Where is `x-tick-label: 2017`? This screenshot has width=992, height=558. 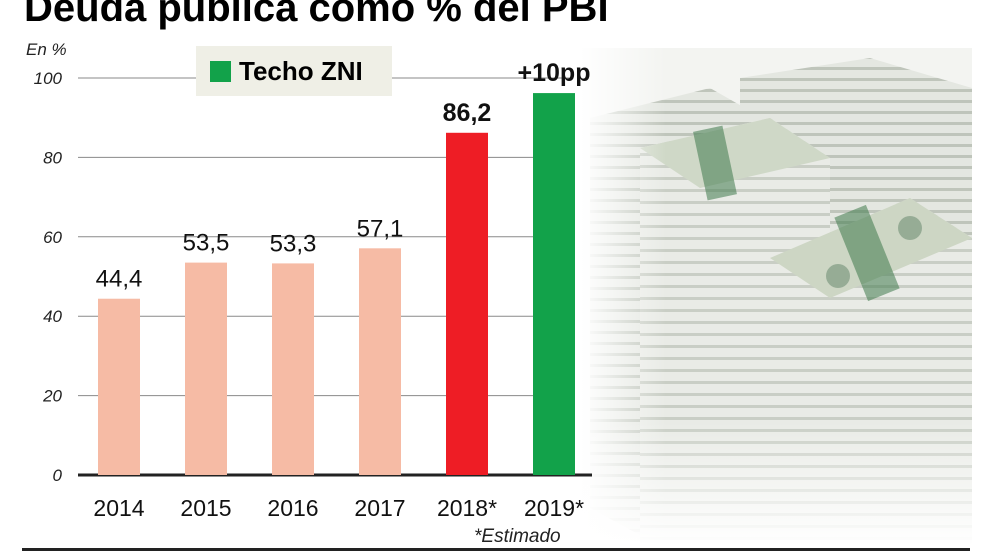 x-tick-label: 2017 is located at coordinates (379, 508).